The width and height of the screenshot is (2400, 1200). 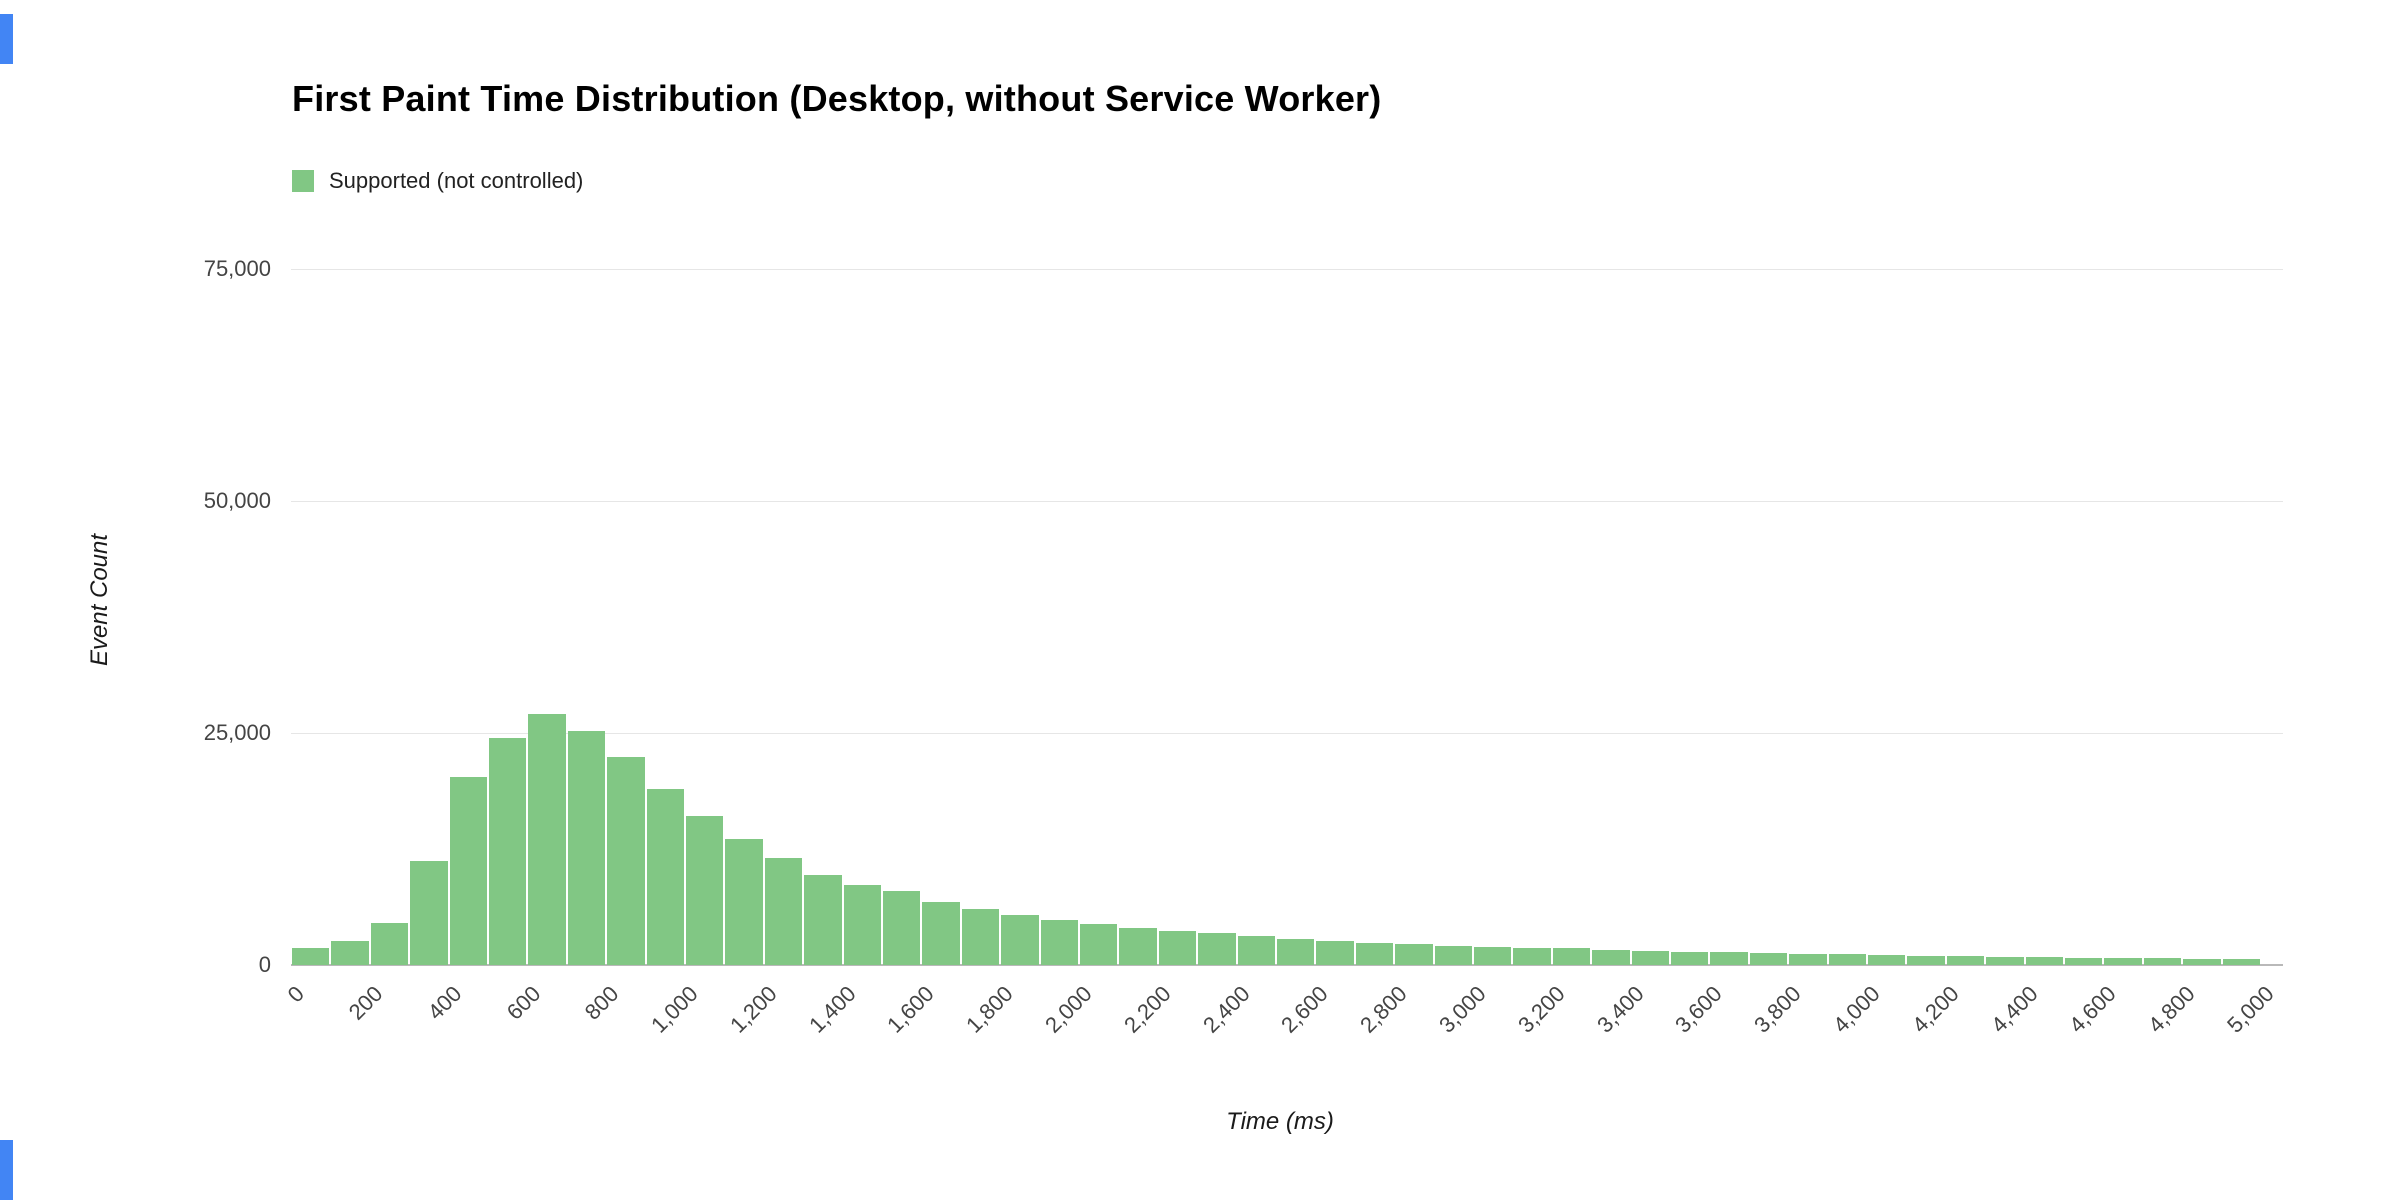 What do you see at coordinates (6, 39) in the screenshot?
I see `page-edge-accent-top` at bounding box center [6, 39].